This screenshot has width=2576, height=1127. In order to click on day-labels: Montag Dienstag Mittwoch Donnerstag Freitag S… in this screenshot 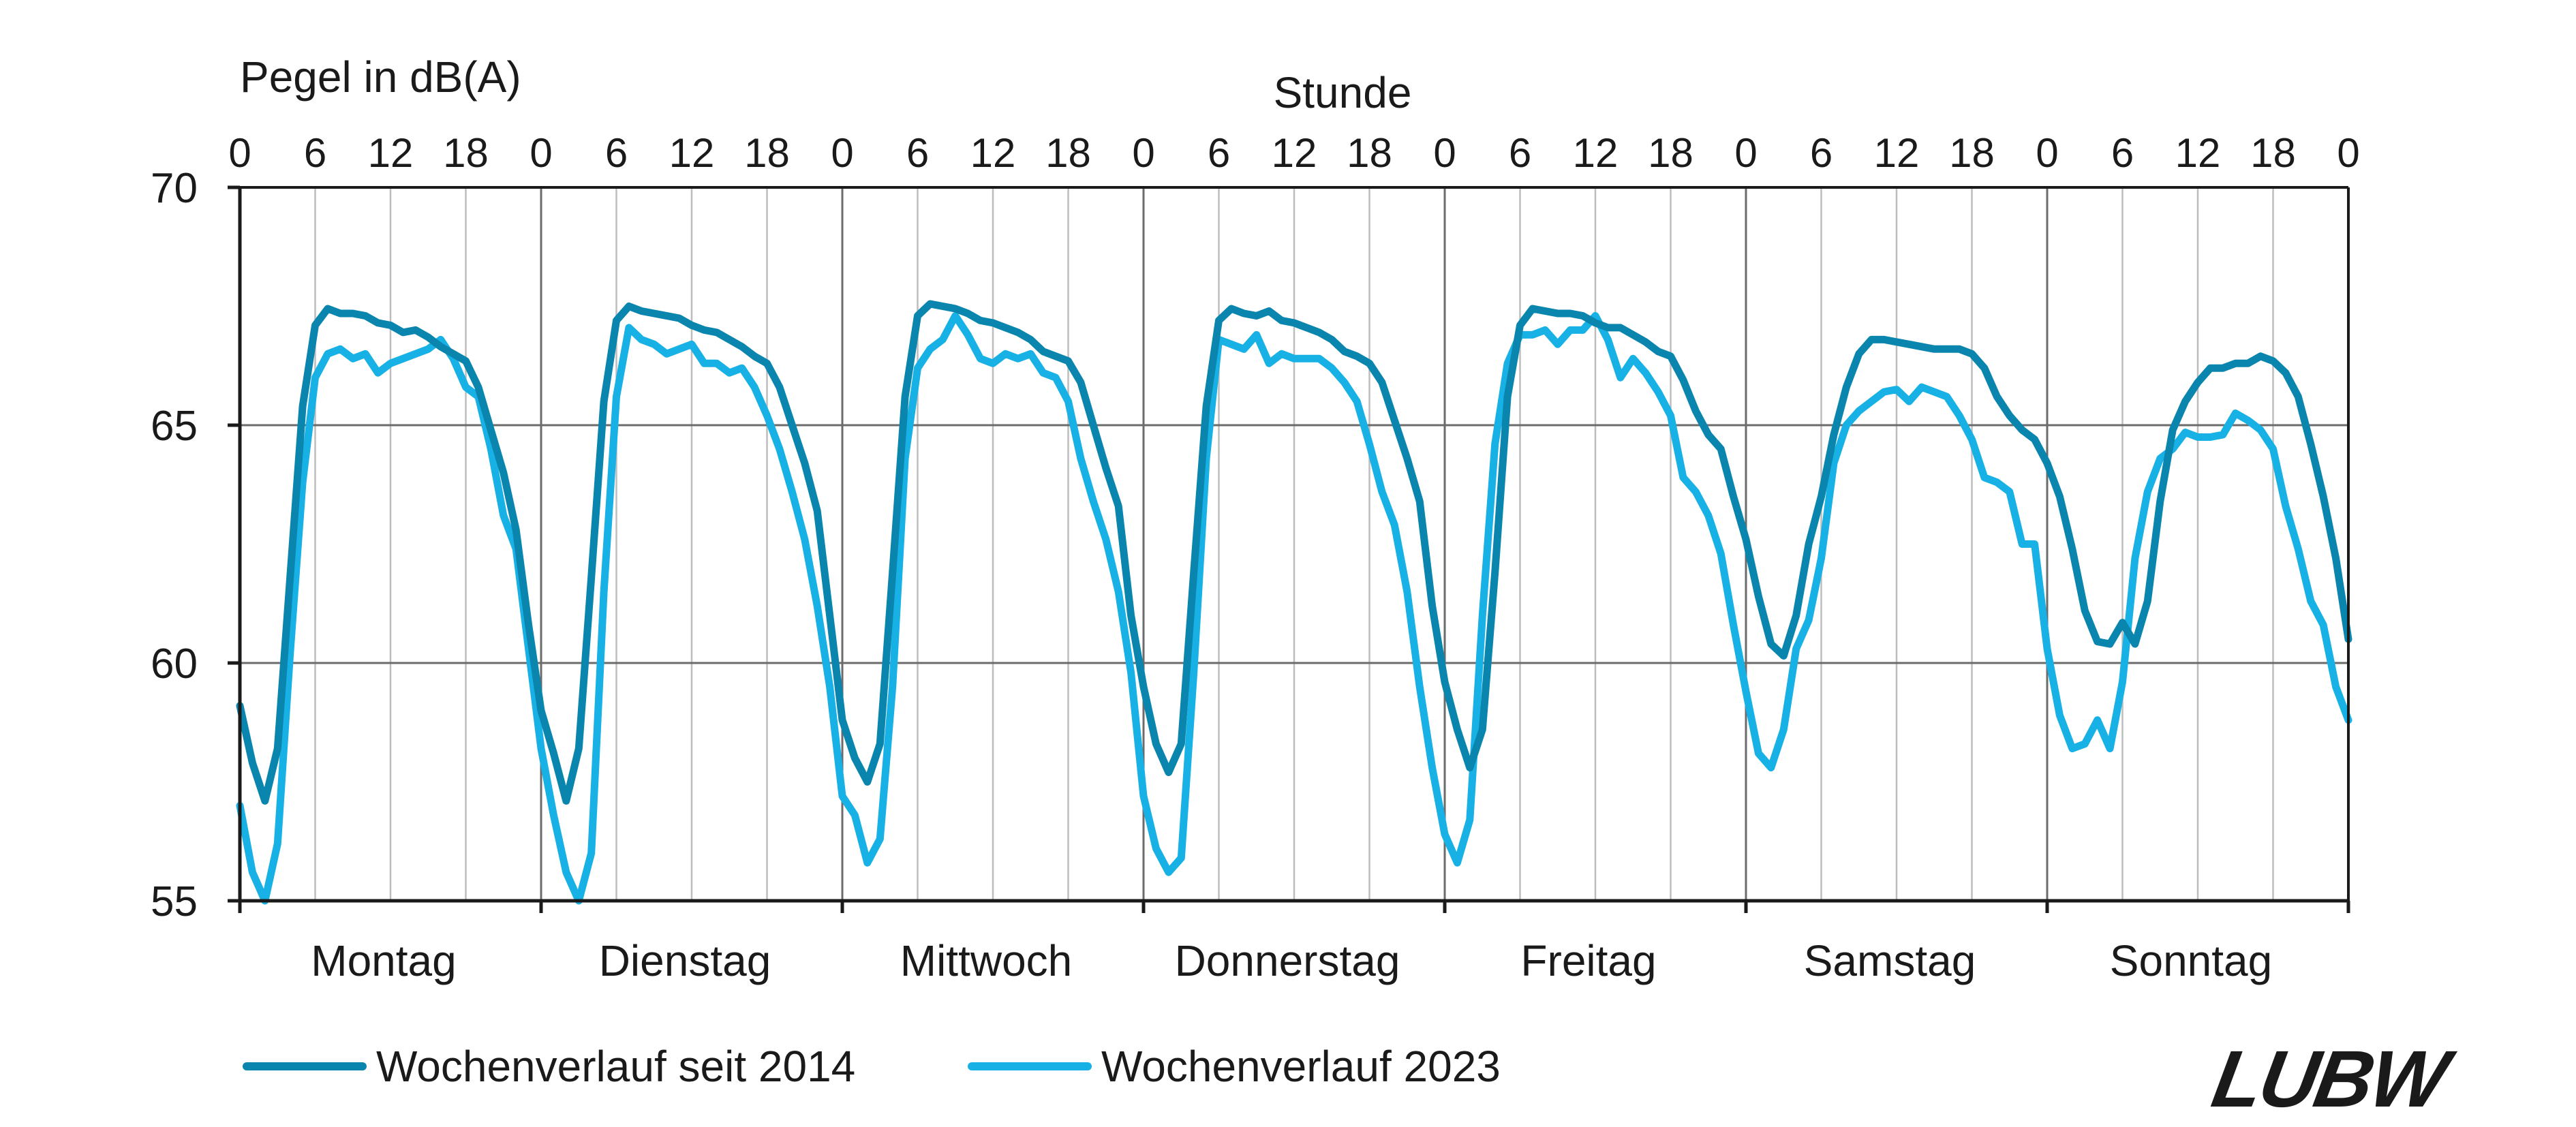, I will do `click(1291, 960)`.